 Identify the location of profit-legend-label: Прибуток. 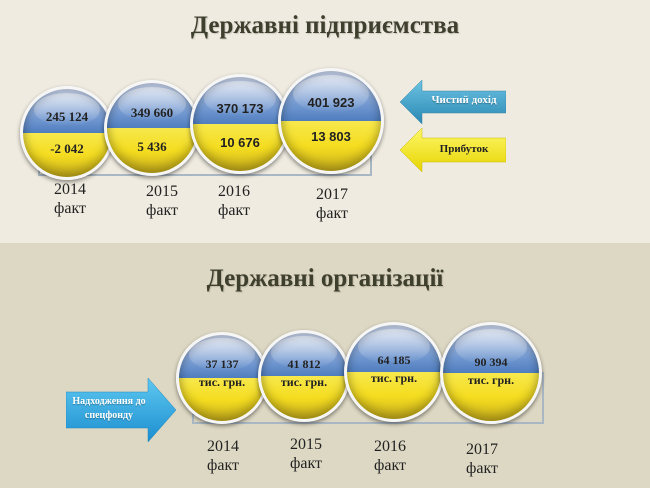
(464, 149).